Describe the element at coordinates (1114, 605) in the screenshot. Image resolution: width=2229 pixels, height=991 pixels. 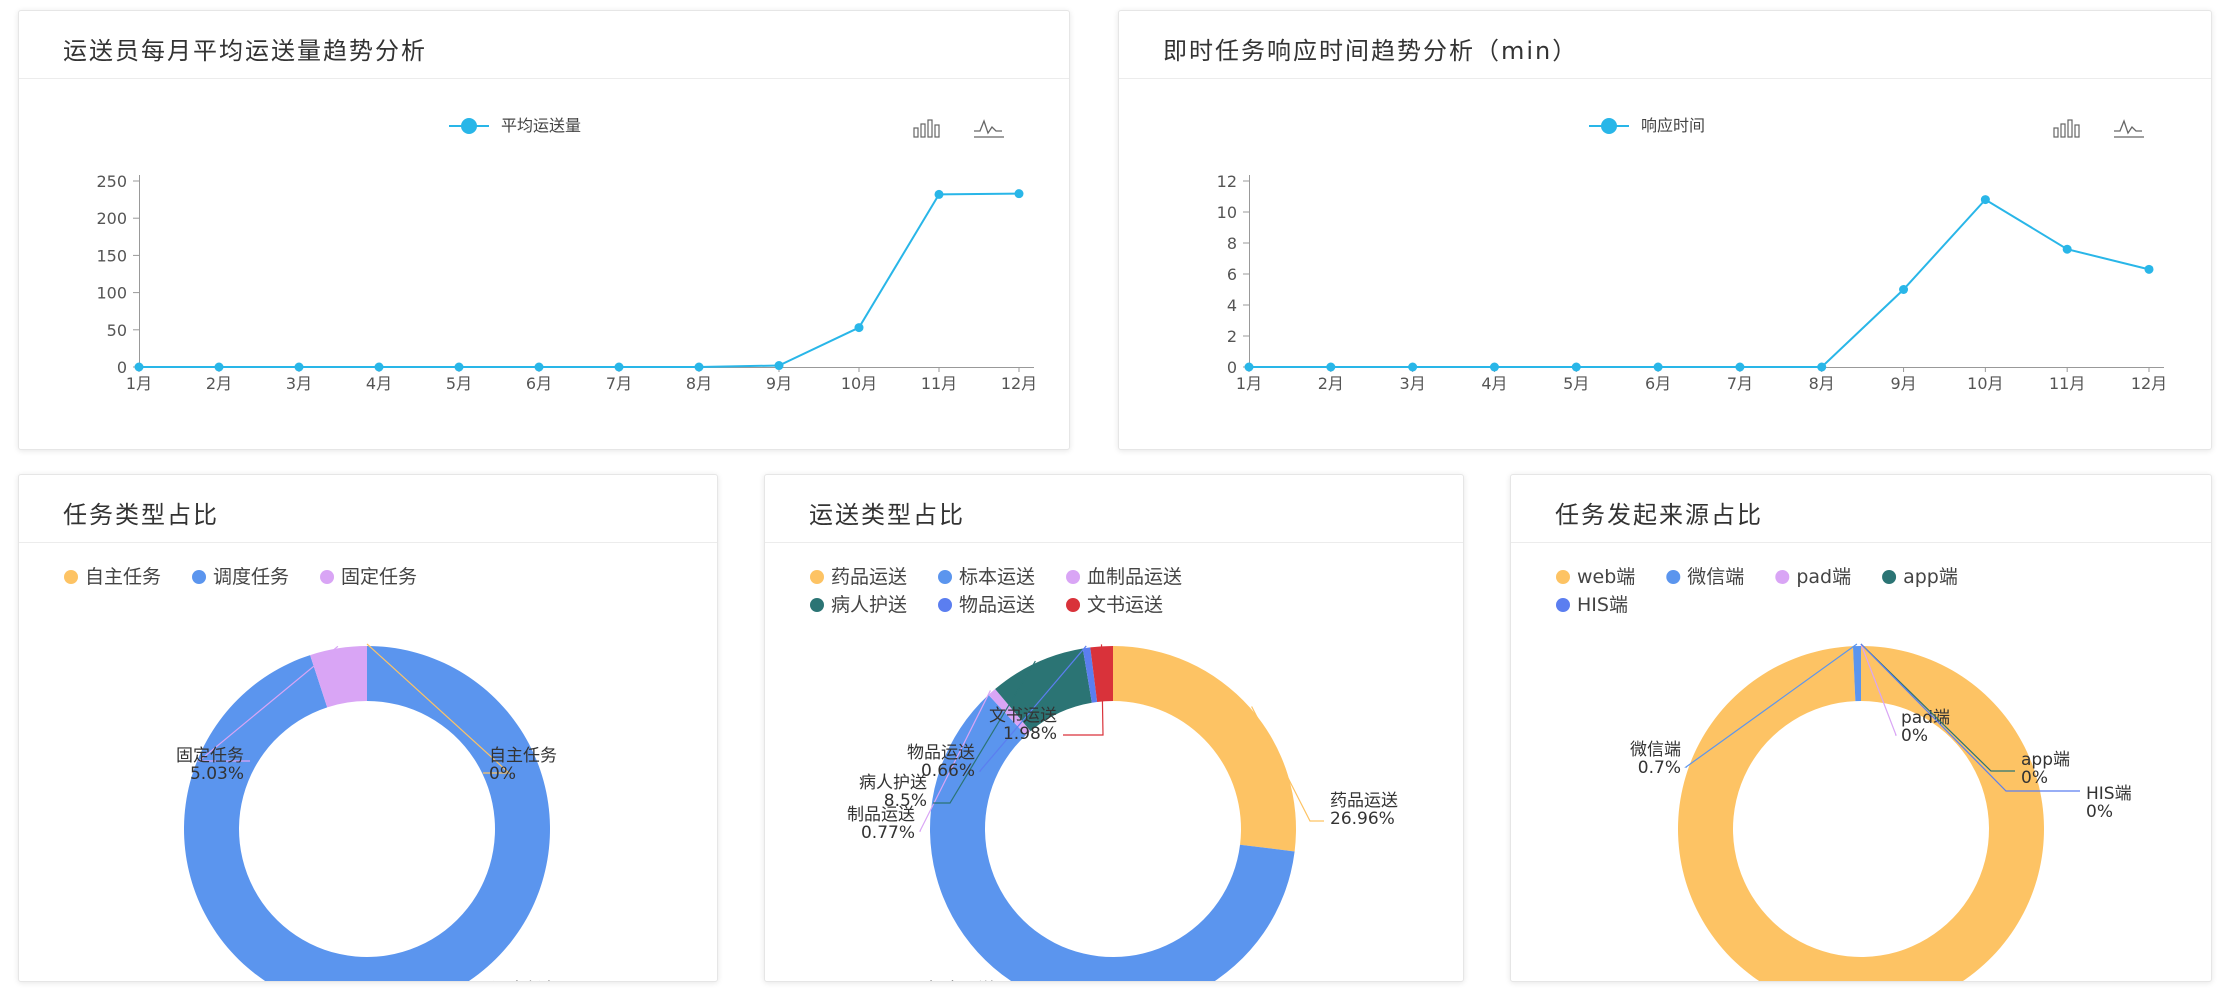
I see `legend-item: 文书运送` at that location.